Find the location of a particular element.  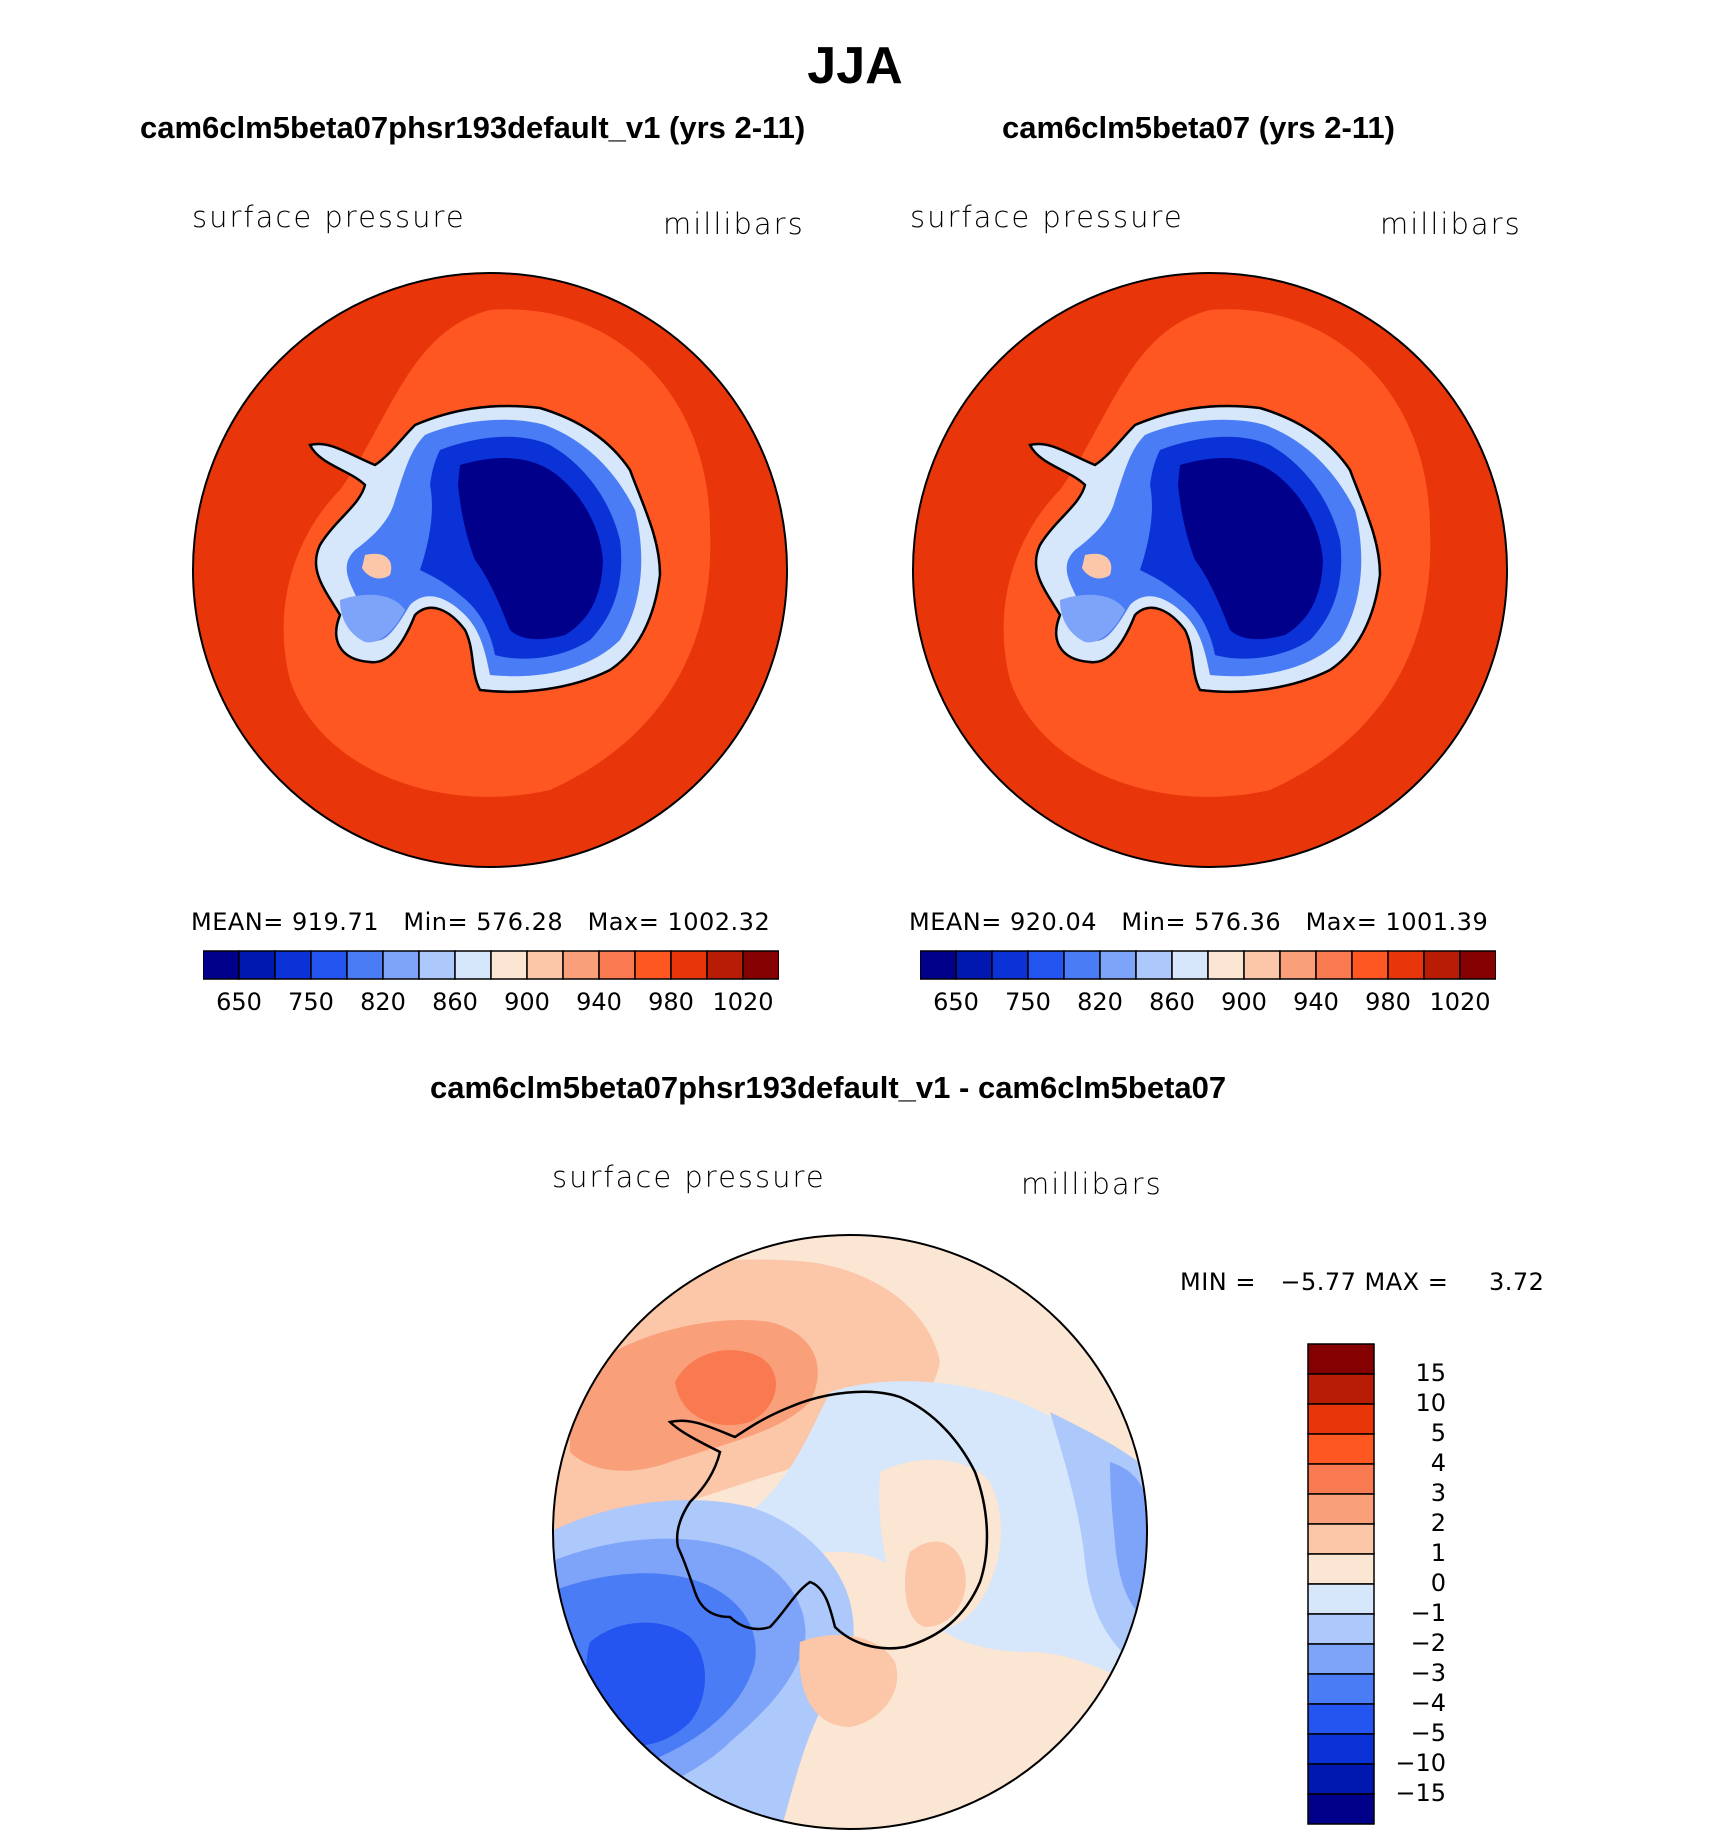

colorbar-diff-tick-label: 1 is located at coordinates (1438, 1553).